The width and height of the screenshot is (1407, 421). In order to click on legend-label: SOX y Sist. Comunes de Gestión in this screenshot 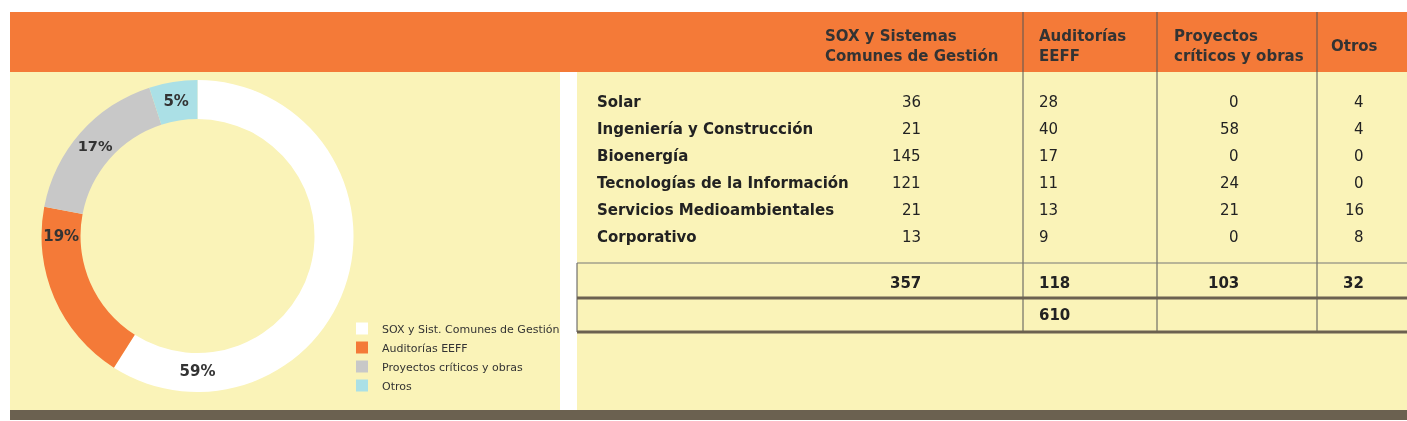, I will do `click(471, 329)`.